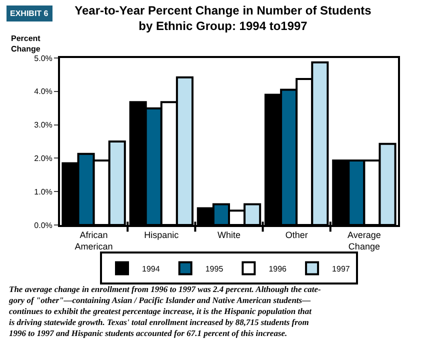 This screenshot has height=360, width=446. Describe the element at coordinates (43, 225) in the screenshot. I see `y-tick-label: 0.0%` at that location.